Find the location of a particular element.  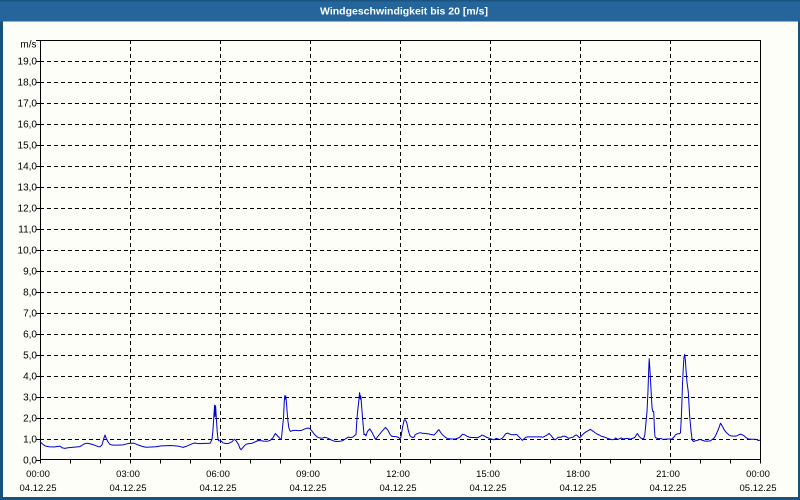

svg-text: 06:00 is located at coordinates (218, 474).